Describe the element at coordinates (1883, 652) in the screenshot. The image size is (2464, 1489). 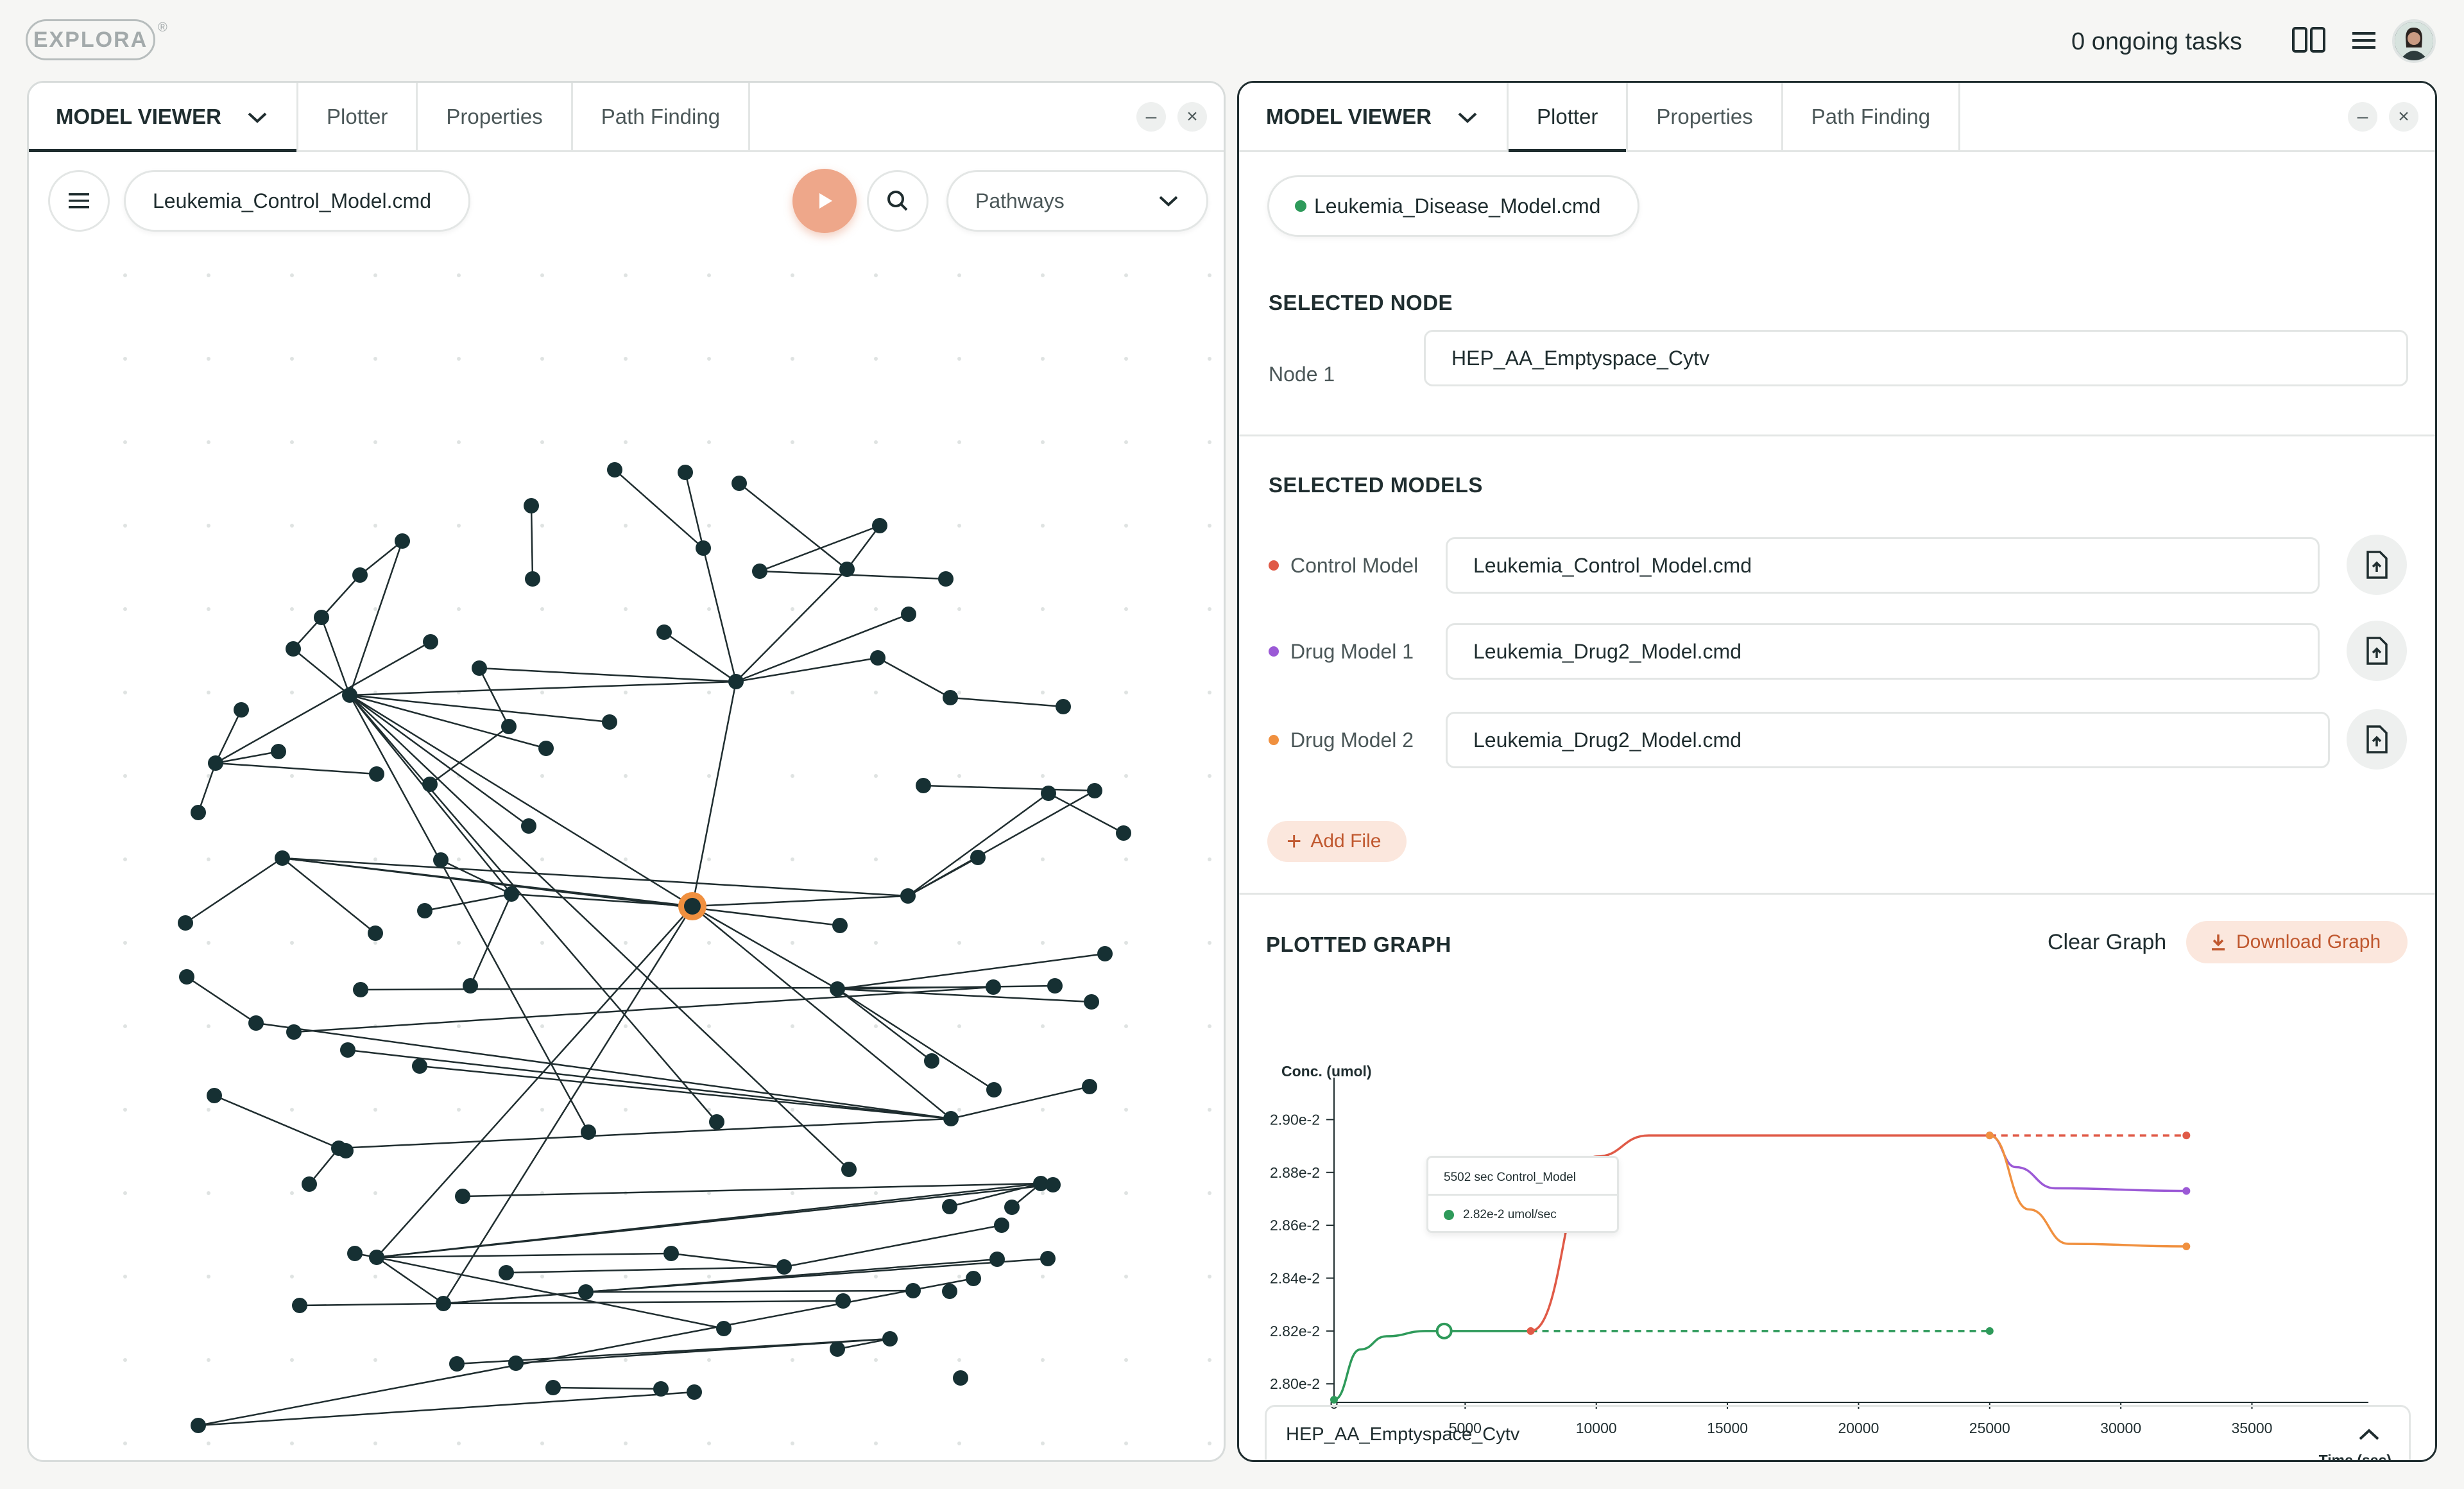
I see `drug-model-1-field: Leukemia_Drug2_Model.cmd` at that location.